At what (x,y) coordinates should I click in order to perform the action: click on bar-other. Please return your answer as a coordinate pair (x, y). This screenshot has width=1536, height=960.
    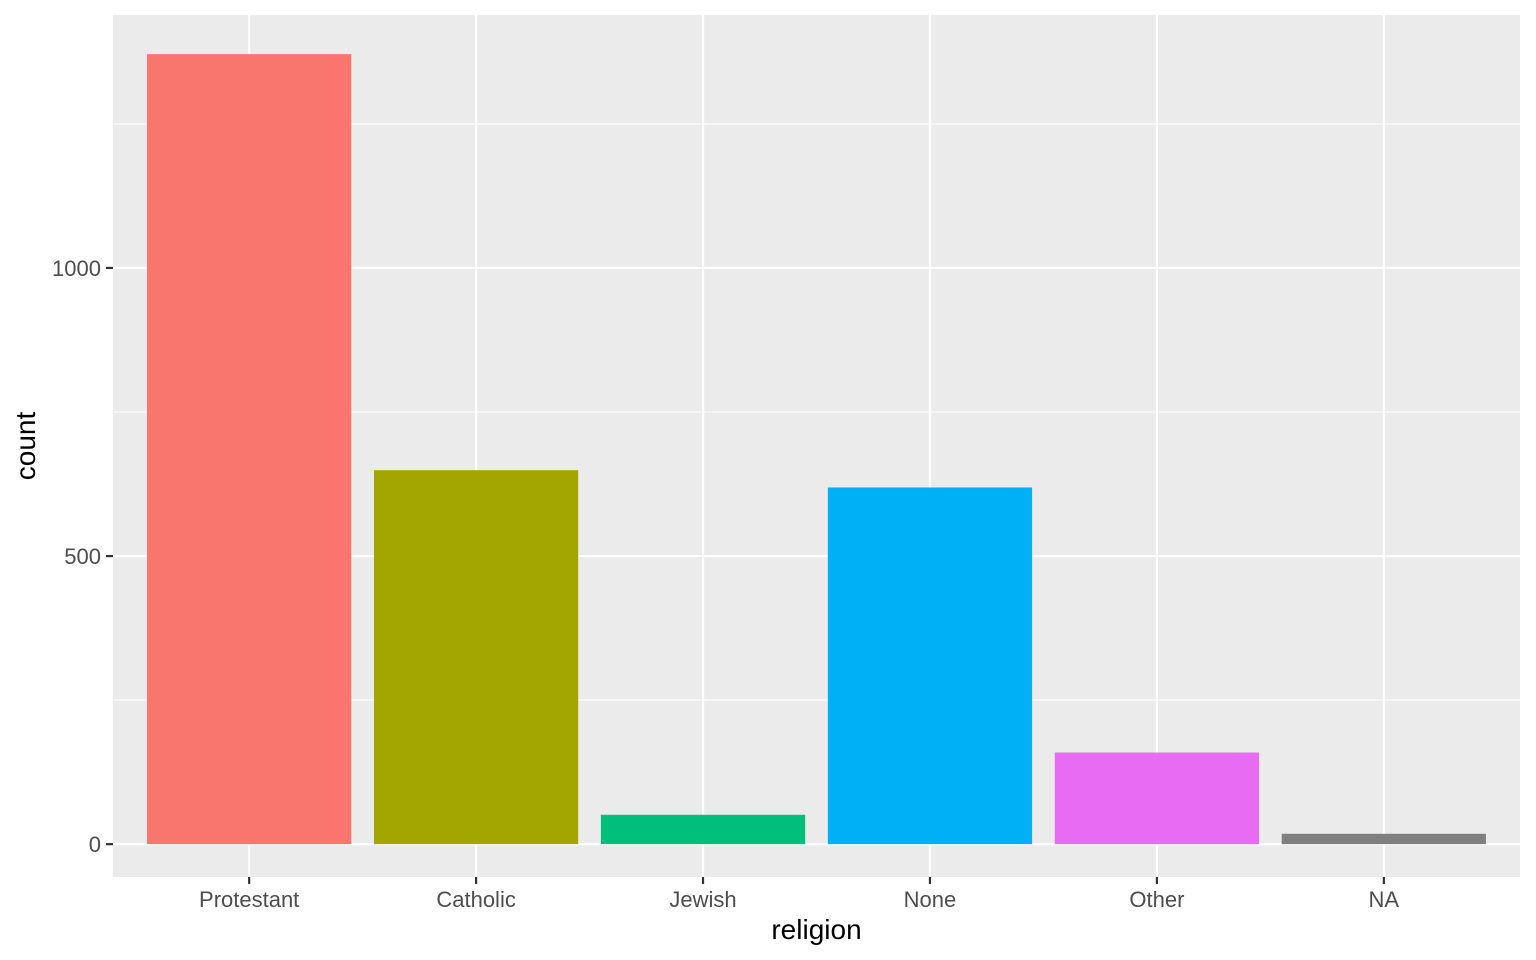
    Looking at the image, I should click on (1157, 798).